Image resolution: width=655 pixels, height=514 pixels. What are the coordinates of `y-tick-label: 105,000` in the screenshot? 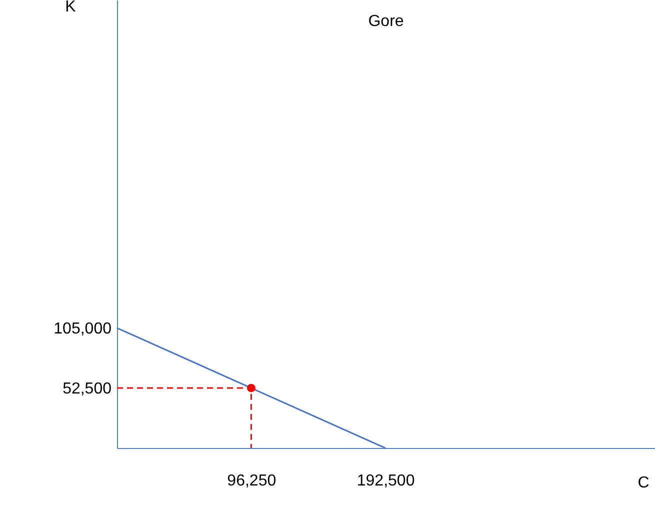 It's located at (83, 329).